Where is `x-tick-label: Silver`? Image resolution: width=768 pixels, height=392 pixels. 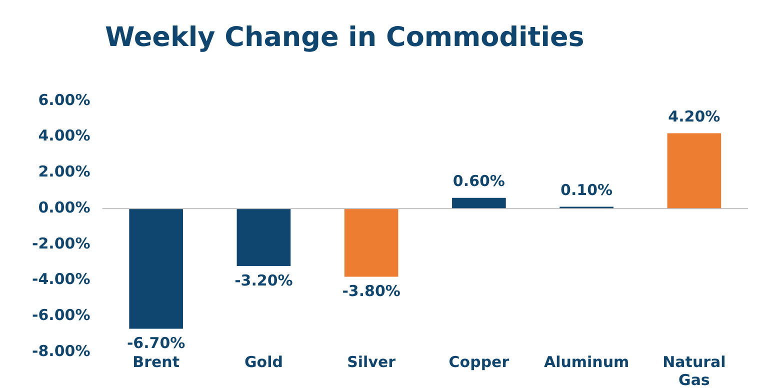
x-tick-label: Silver is located at coordinates (371, 361).